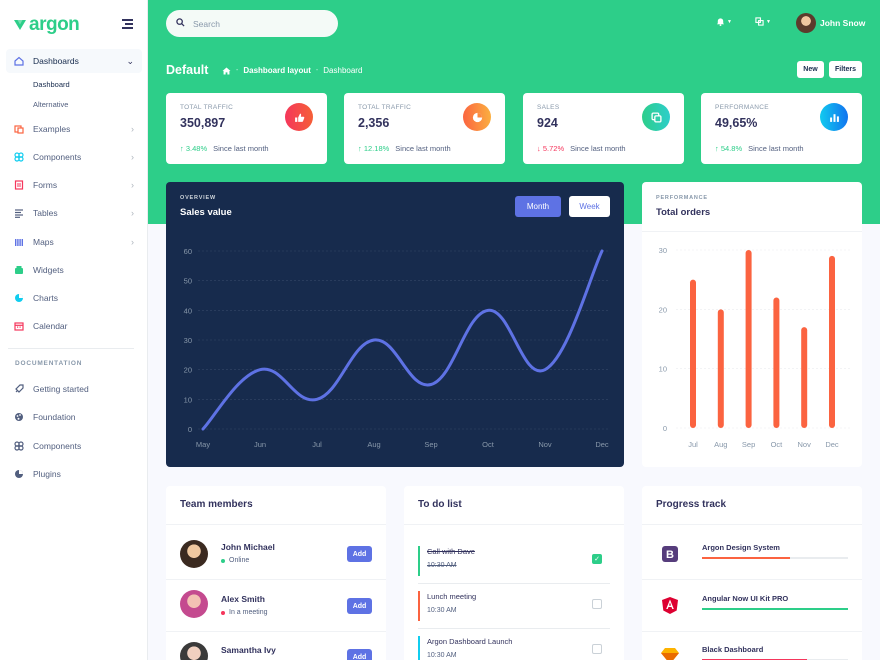 This screenshot has height=660, width=880. What do you see at coordinates (74, 242) in the screenshot?
I see `sidebar-item-maps: Maps ›` at bounding box center [74, 242].